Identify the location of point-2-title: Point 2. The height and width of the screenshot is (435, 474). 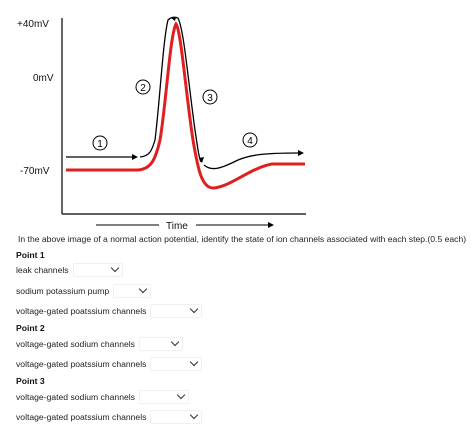
(30, 328).